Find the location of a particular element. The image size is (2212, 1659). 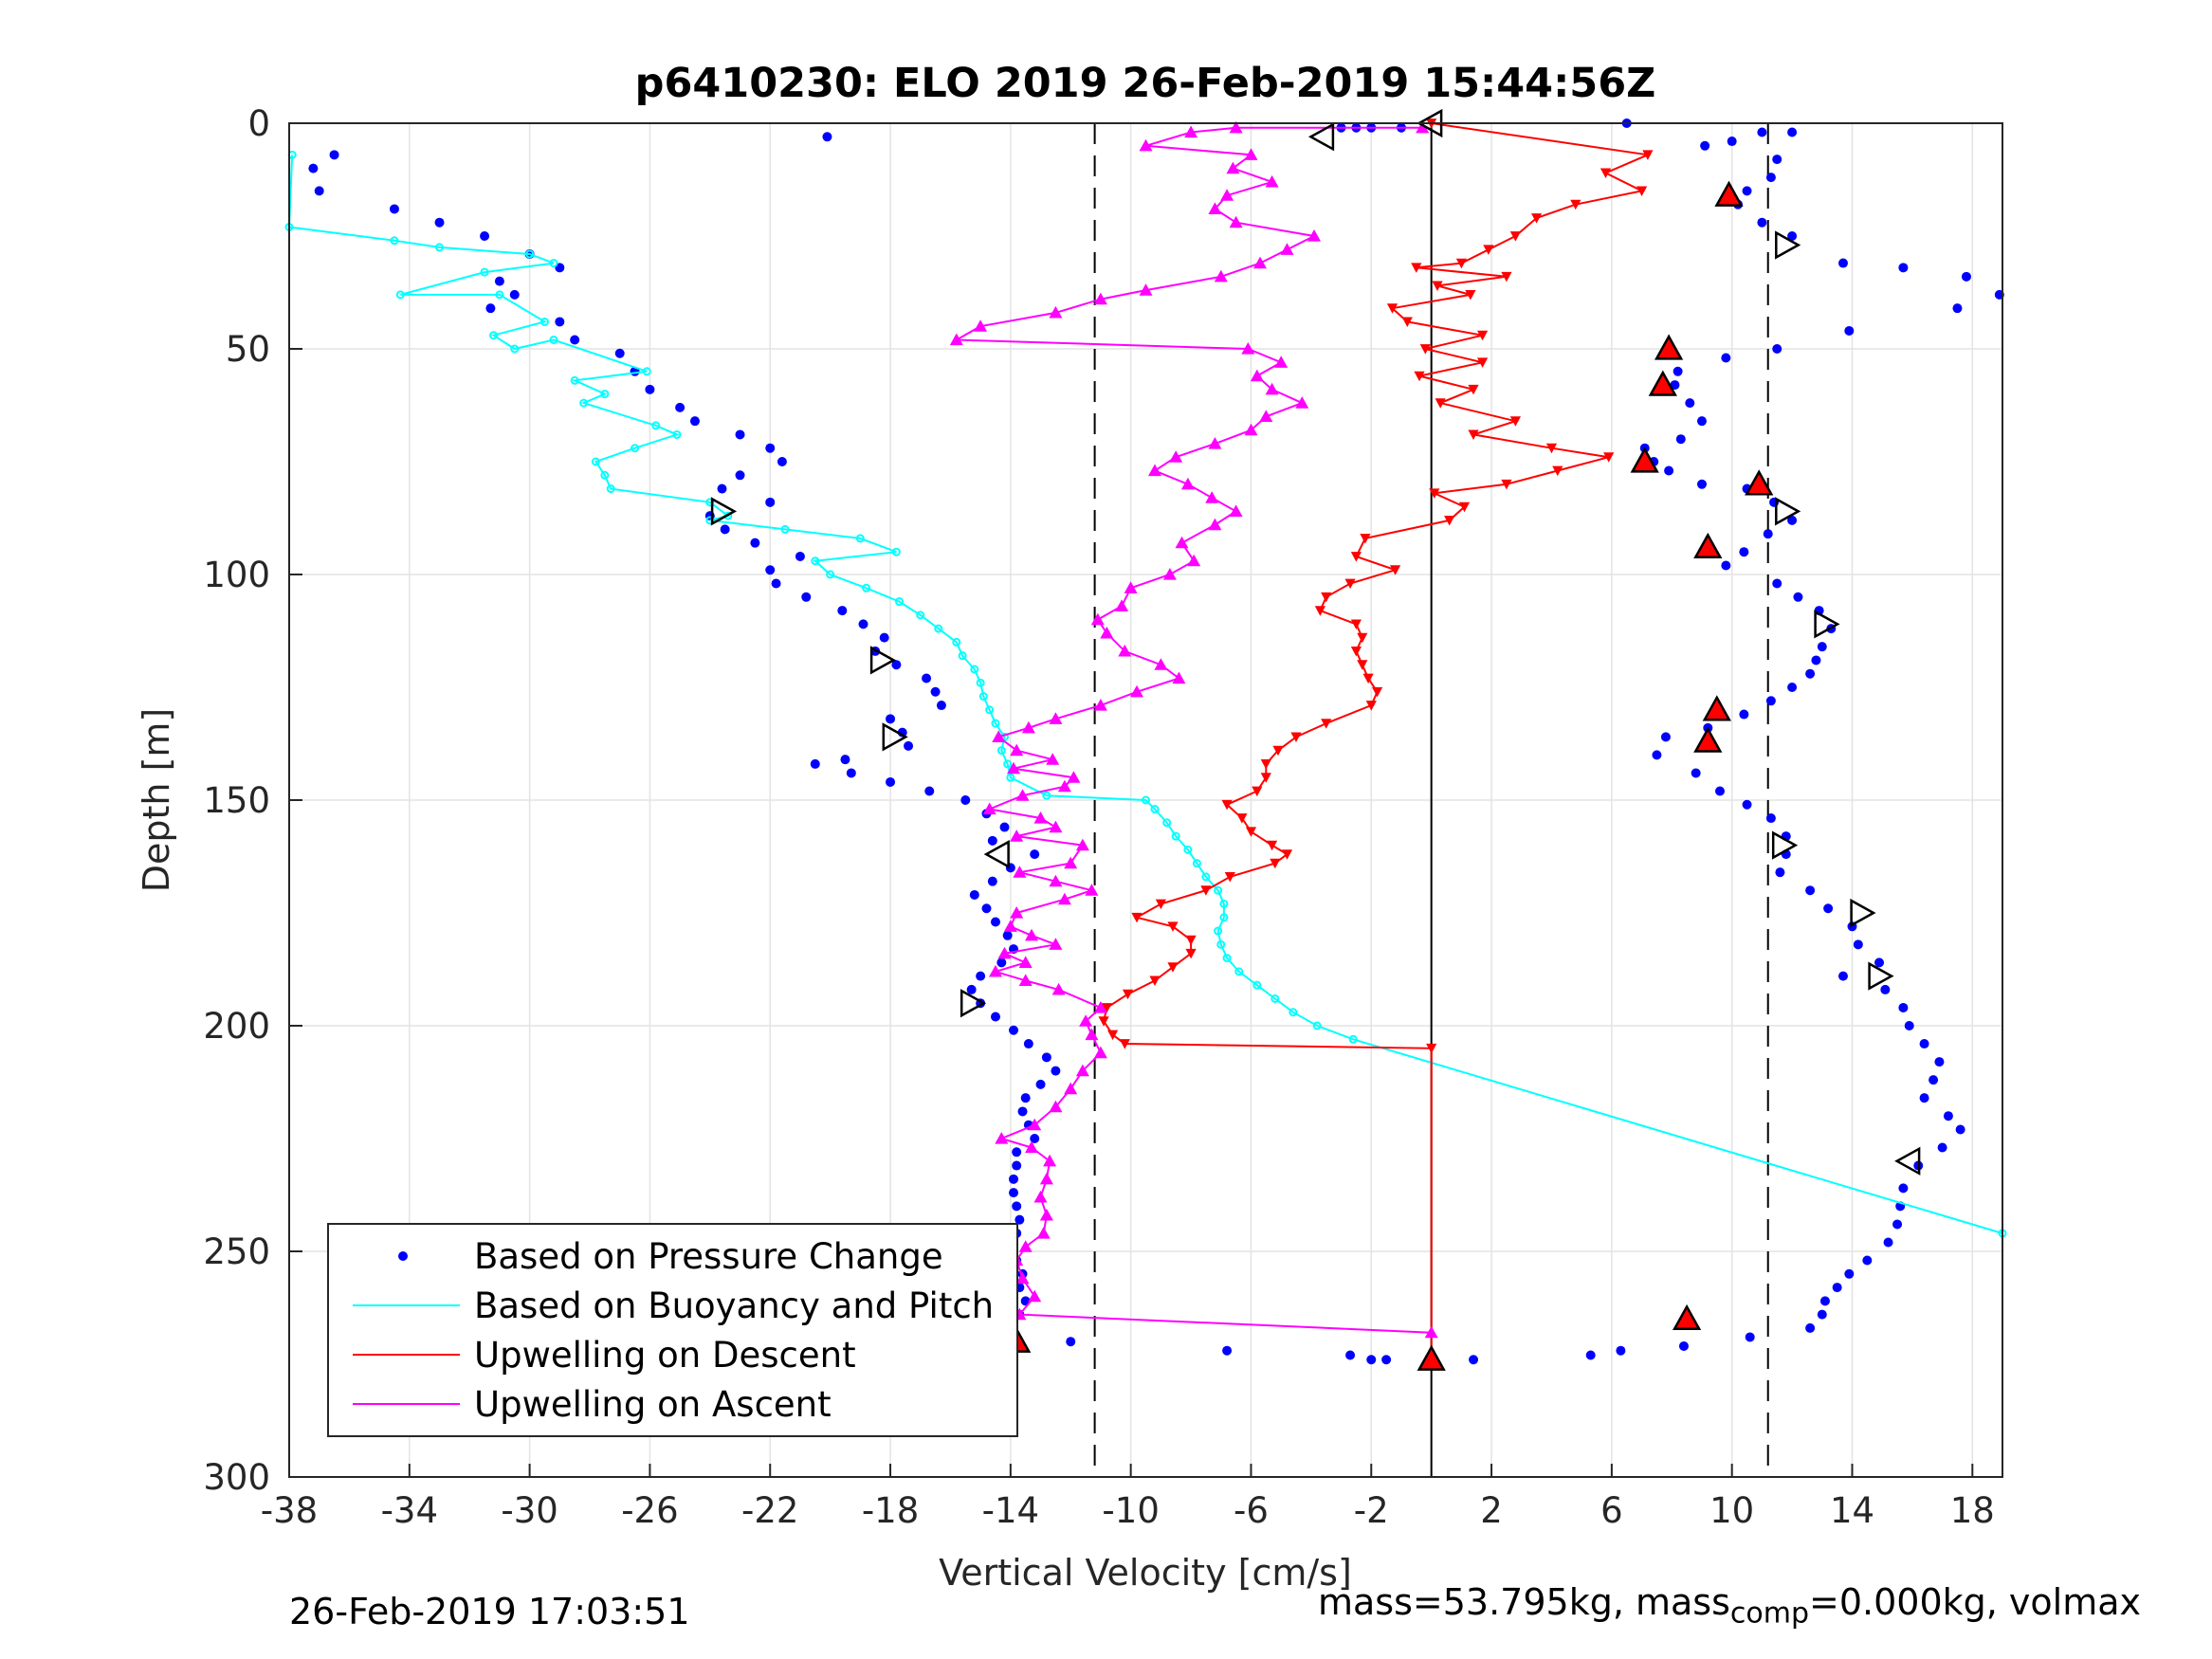

x-tick-label: -38 is located at coordinates (289, 1510).